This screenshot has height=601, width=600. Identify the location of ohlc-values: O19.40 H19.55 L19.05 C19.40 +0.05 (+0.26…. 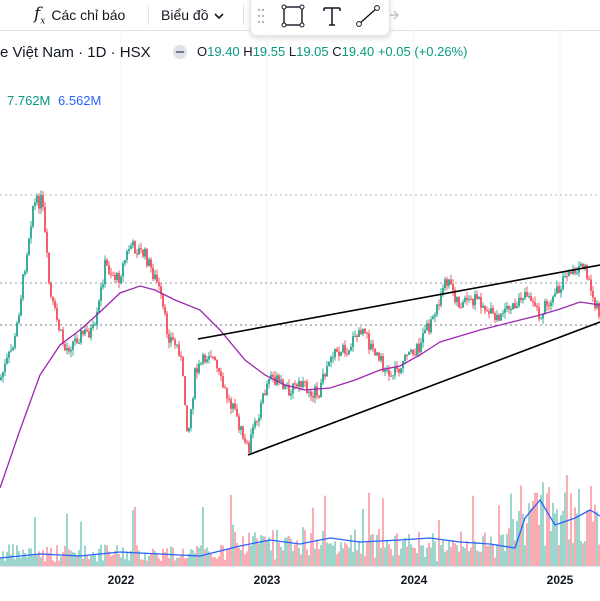
(332, 51).